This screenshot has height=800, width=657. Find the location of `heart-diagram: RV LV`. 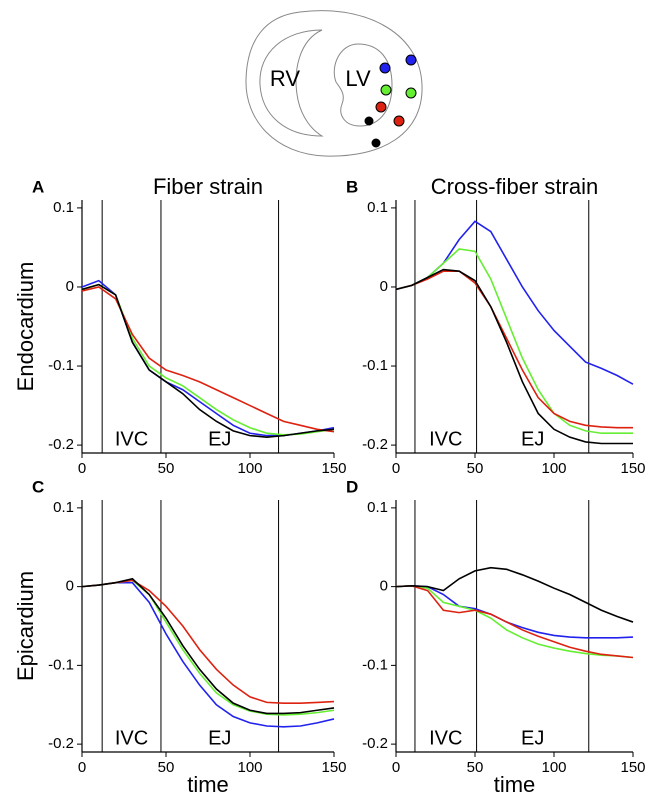

heart-diagram: RV LV is located at coordinates (334, 83).